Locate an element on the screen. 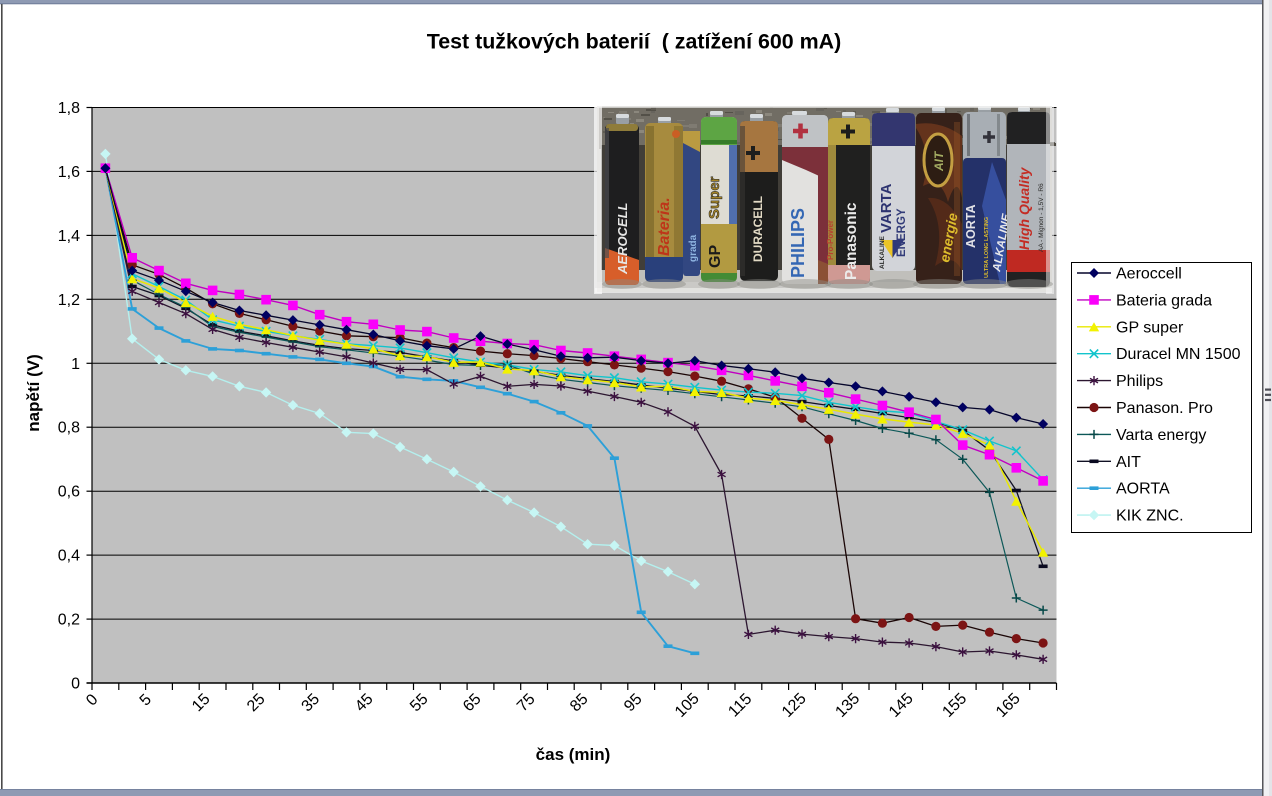  svg-text: 0 is located at coordinates (75, 684).